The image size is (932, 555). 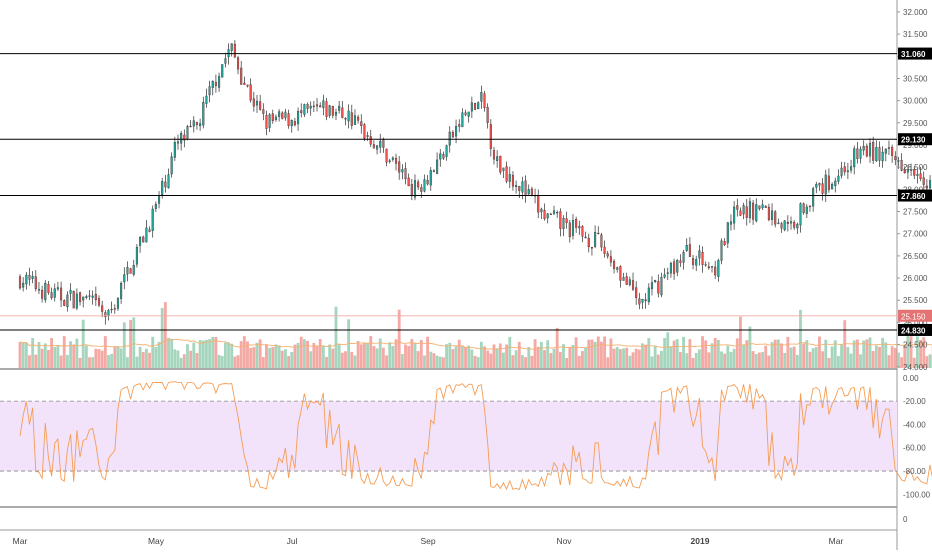 What do you see at coordinates (915, 345) in the screenshot?
I see `price-tick-label: 24.500` at bounding box center [915, 345].